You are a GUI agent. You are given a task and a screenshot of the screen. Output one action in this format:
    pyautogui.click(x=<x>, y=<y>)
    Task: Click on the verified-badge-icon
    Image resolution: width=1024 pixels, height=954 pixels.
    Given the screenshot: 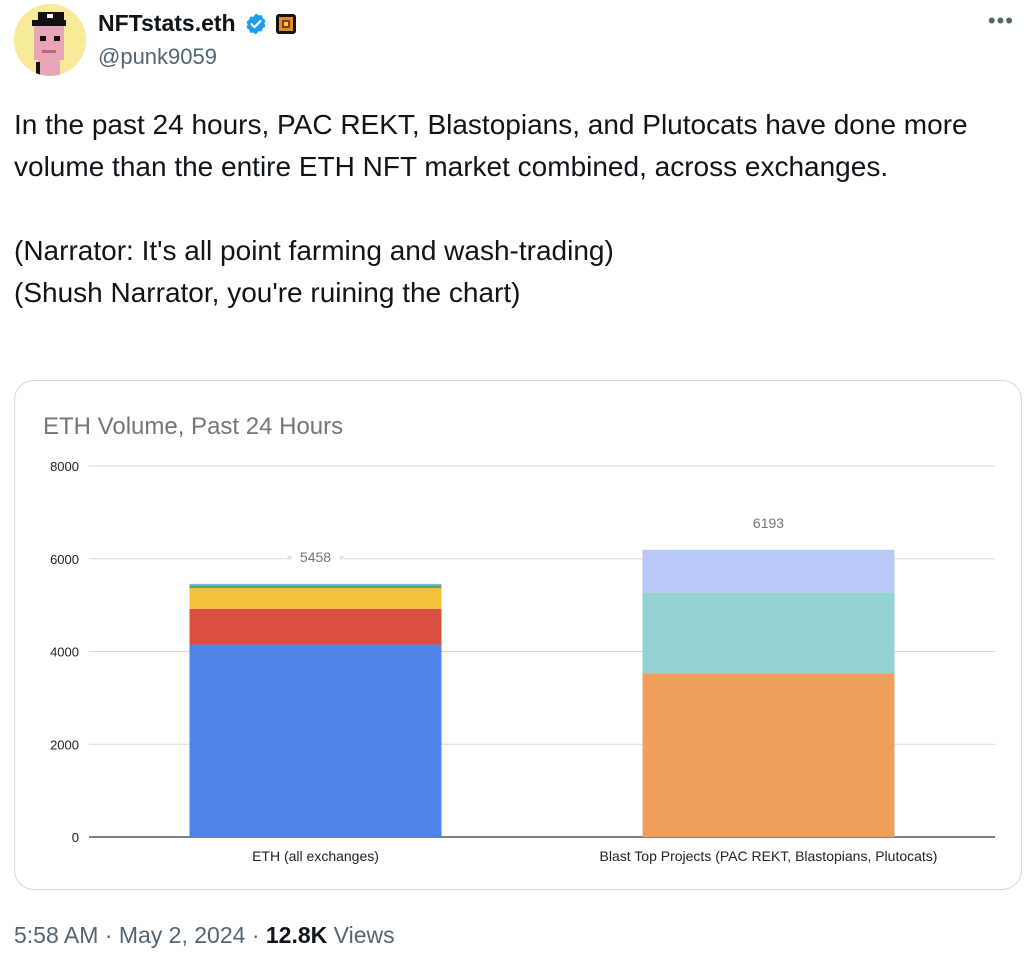 What is the action you would take?
    pyautogui.click(x=255, y=23)
    